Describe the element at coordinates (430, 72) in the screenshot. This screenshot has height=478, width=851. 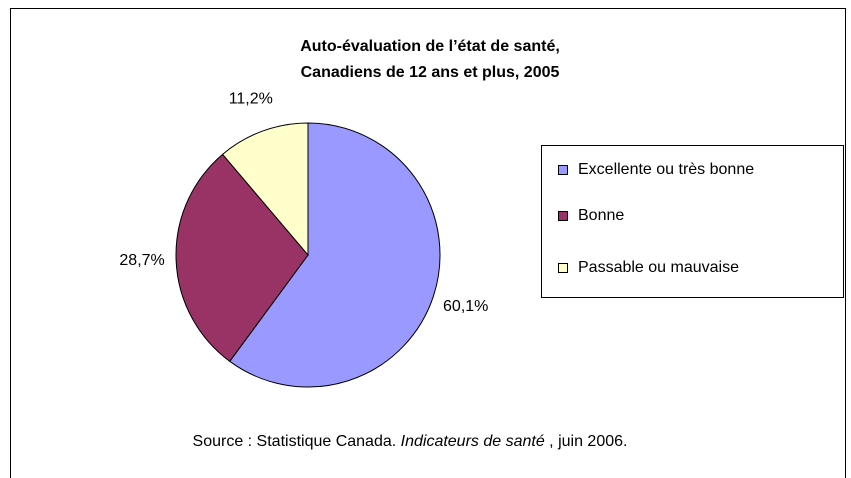
I see `chart-title: Canadiens de 12 ans et plus, 2005` at that location.